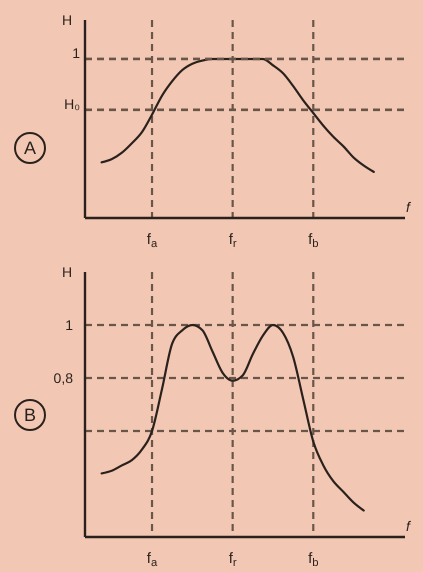  Describe the element at coordinates (30, 415) in the screenshot. I see `circle-outline: B` at that location.